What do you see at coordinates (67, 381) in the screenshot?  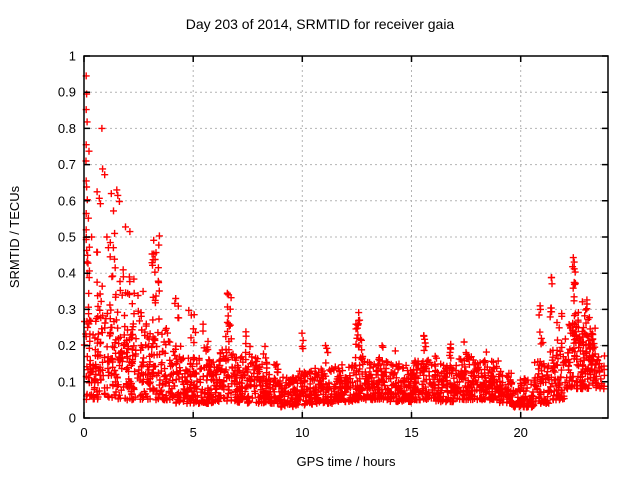 I see `svg-text: 0.1` at bounding box center [67, 381].